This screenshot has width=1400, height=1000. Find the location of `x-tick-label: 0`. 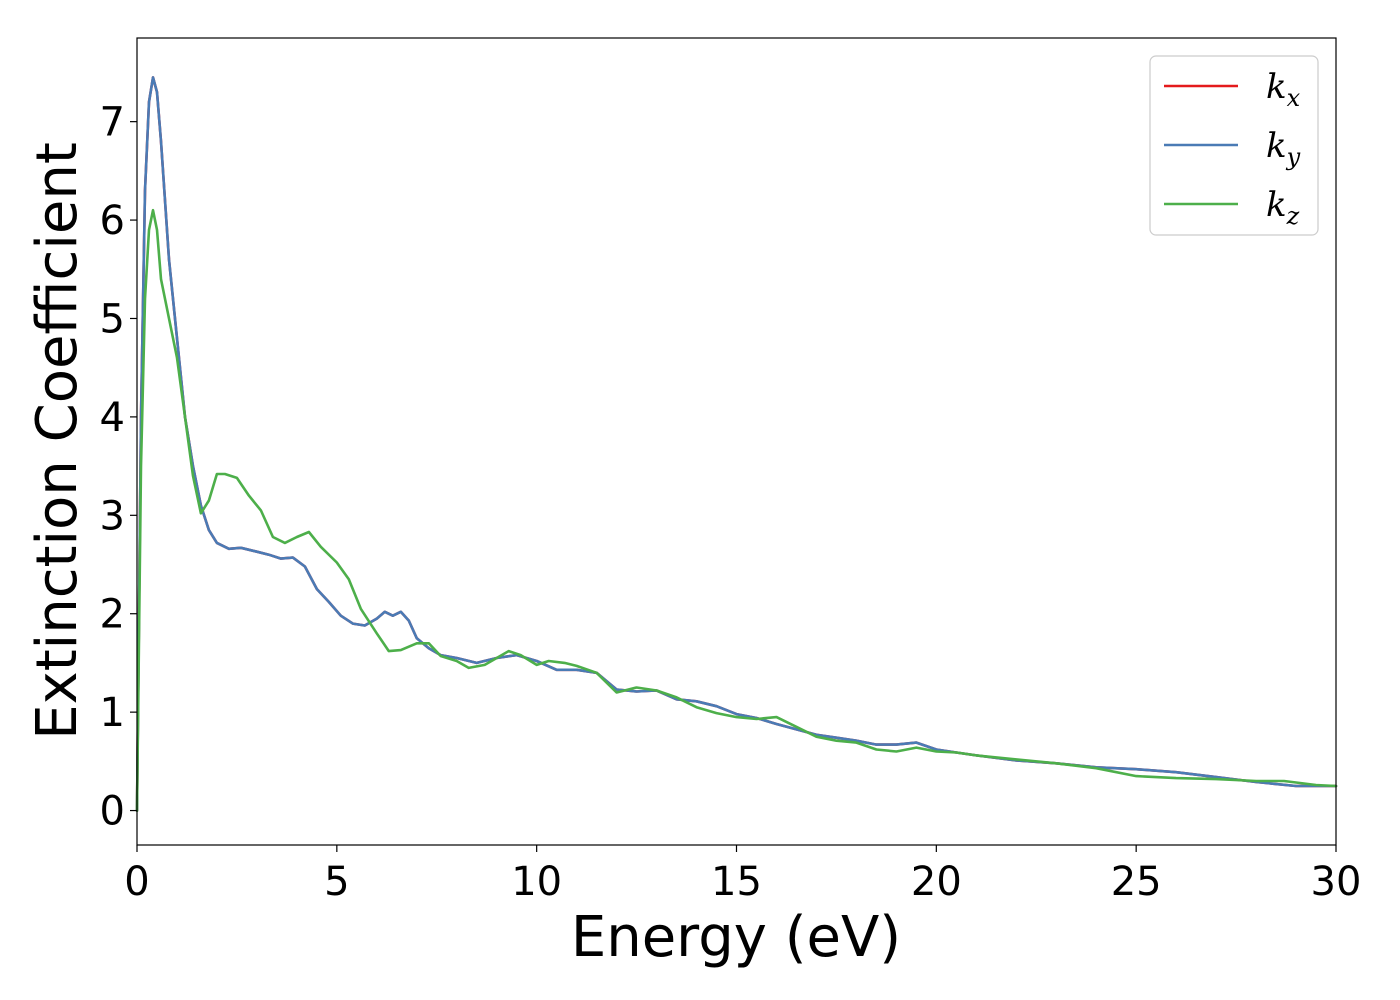

x-tick-label: 0 is located at coordinates (136, 882).